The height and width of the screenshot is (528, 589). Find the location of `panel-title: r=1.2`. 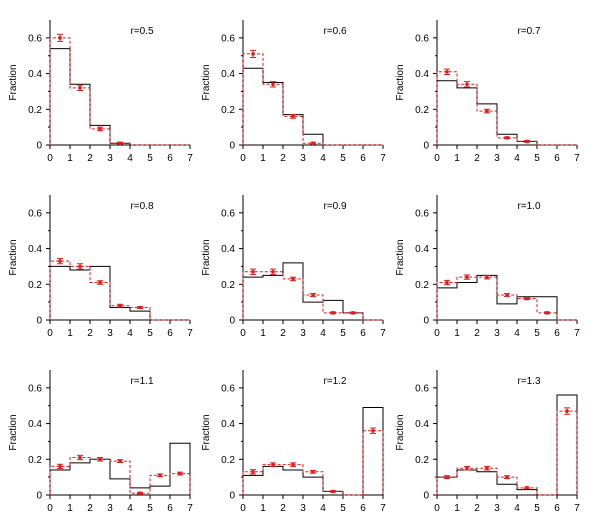

panel-title: r=1.2 is located at coordinates (335, 381).